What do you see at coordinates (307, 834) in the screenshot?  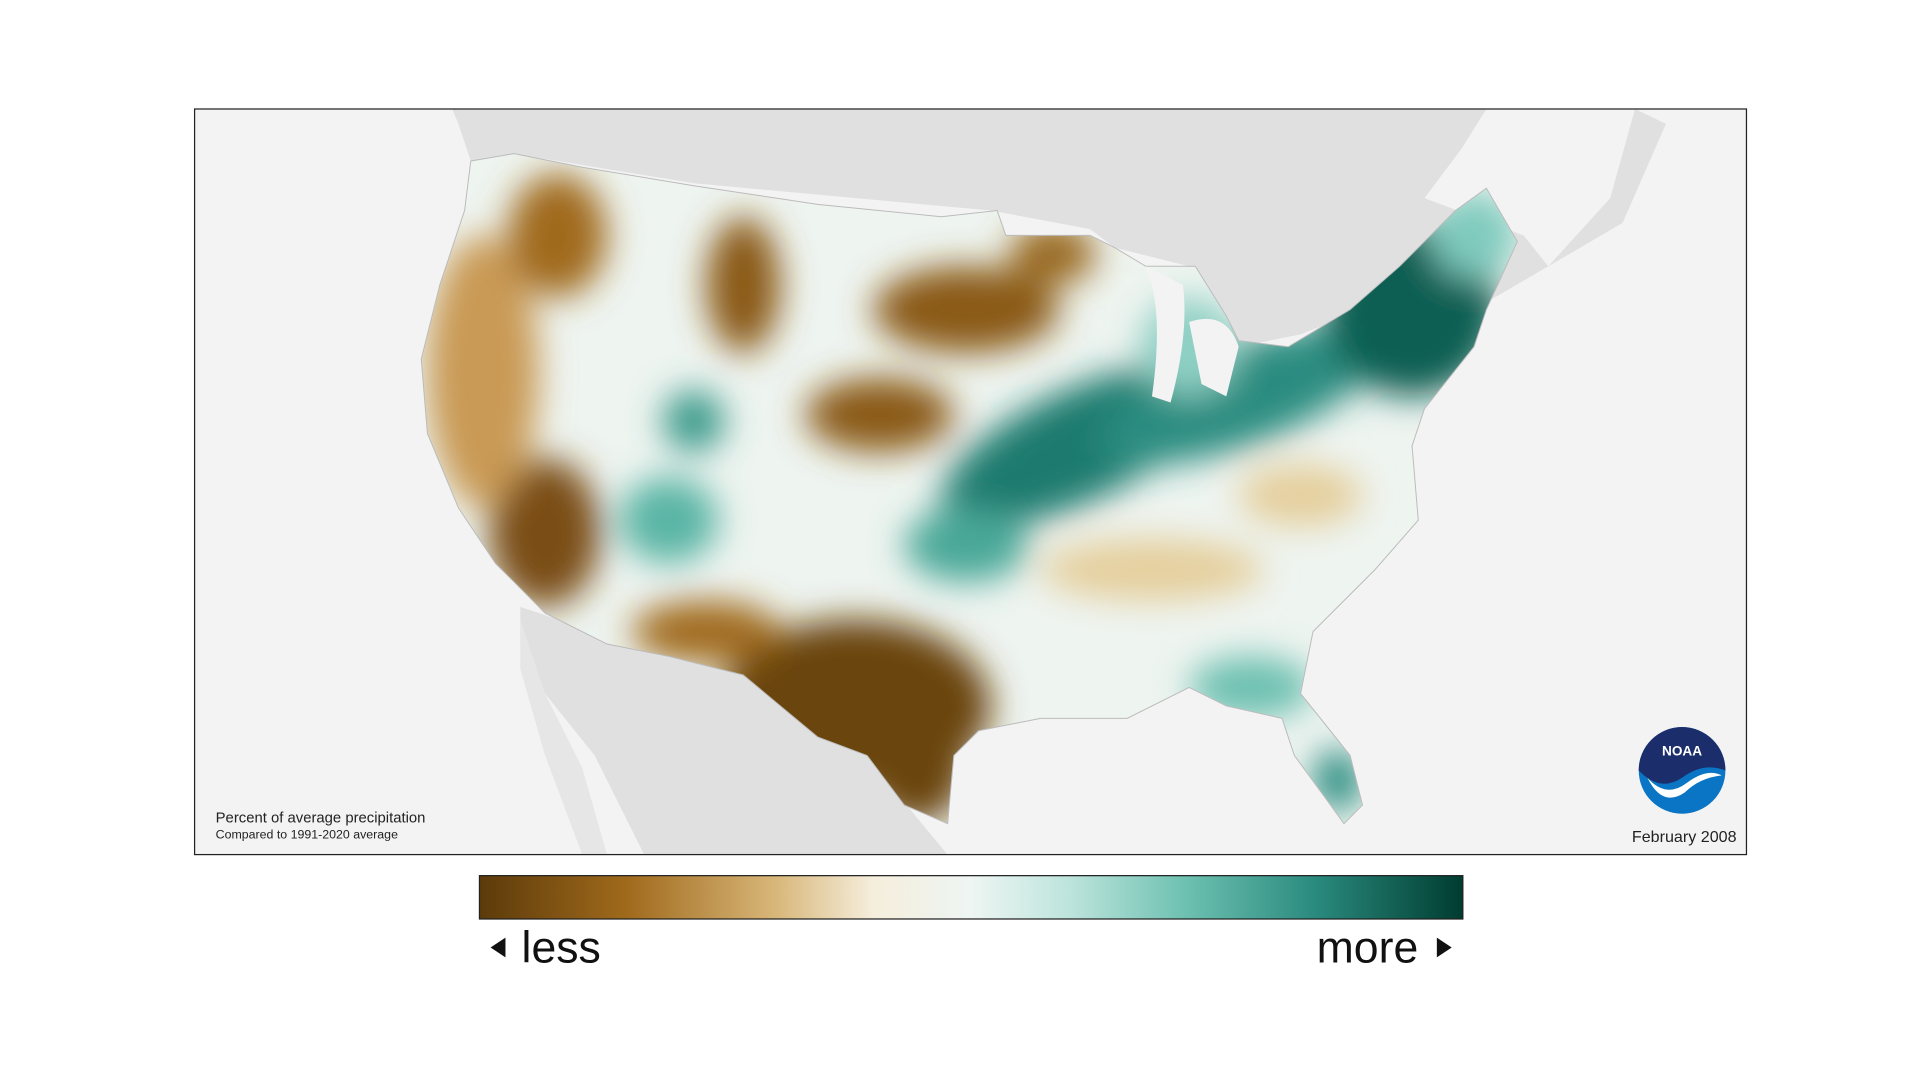 I see `caption-subtitle: Compared to 1991-2020 average` at bounding box center [307, 834].